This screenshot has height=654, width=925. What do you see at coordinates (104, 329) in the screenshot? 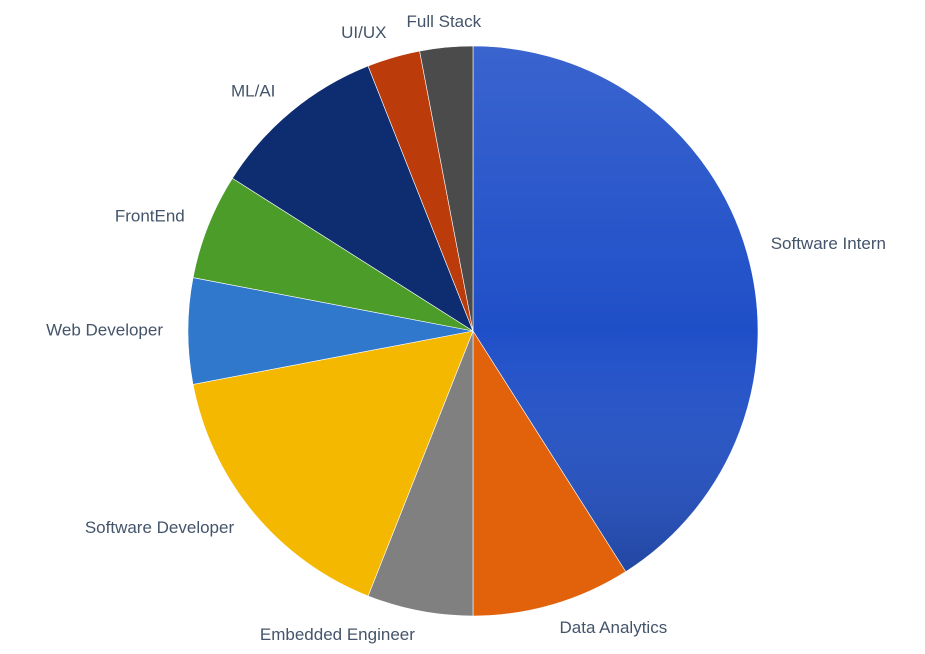
I see `slice-label: Web Developer` at bounding box center [104, 329].